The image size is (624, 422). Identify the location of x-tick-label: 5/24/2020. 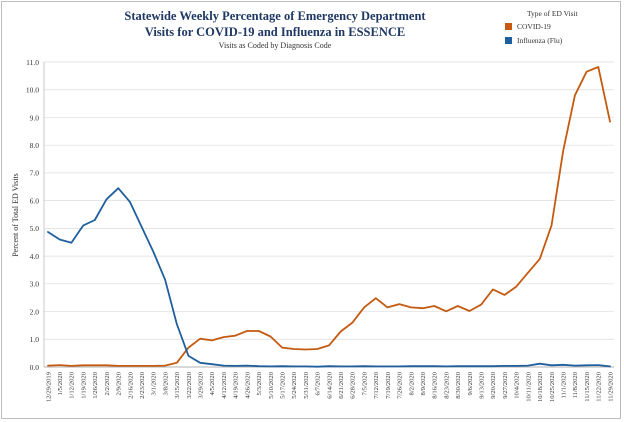
(294, 384).